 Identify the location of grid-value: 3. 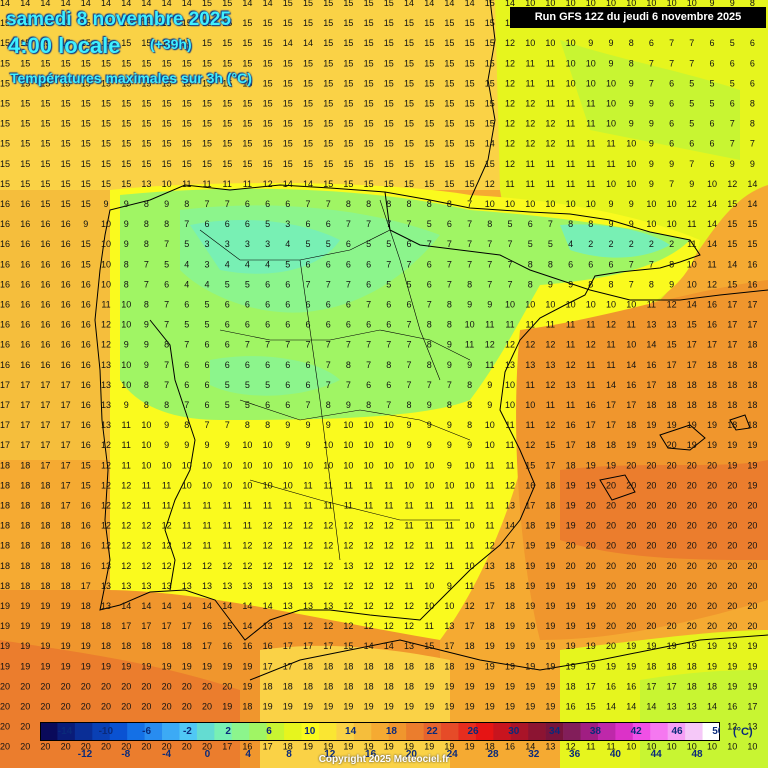
(206, 244).